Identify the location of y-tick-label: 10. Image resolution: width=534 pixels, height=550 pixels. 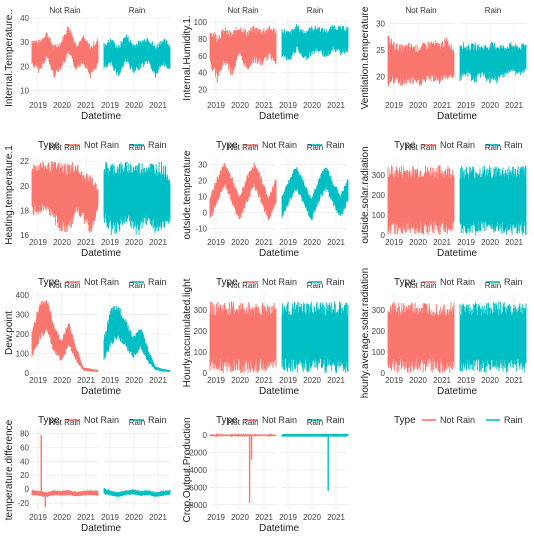
(24, 91).